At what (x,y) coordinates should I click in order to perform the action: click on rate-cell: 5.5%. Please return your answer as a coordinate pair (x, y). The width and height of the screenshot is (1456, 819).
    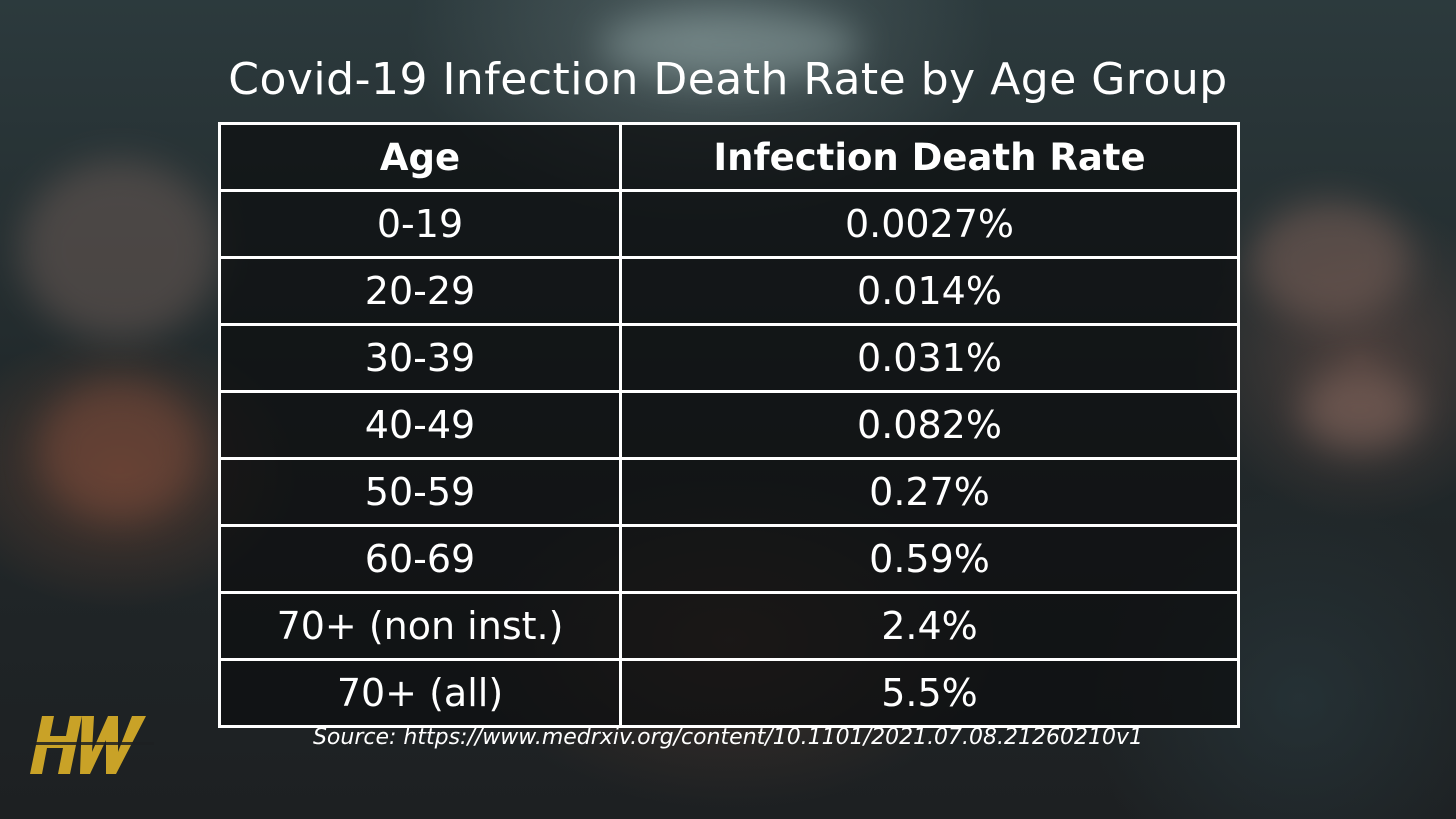
    Looking at the image, I should click on (929, 693).